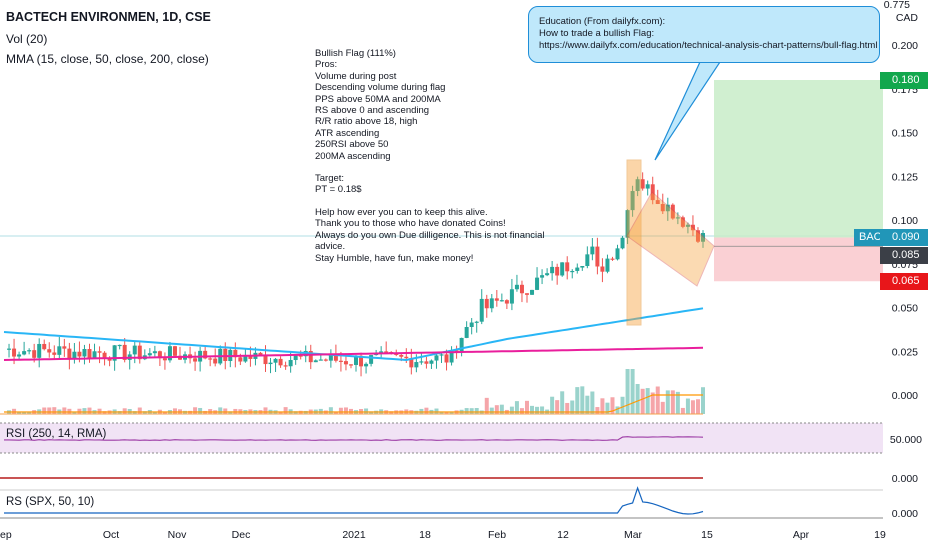  Describe the element at coordinates (905, 46) in the screenshot. I see `price-tick: 0.200` at that location.